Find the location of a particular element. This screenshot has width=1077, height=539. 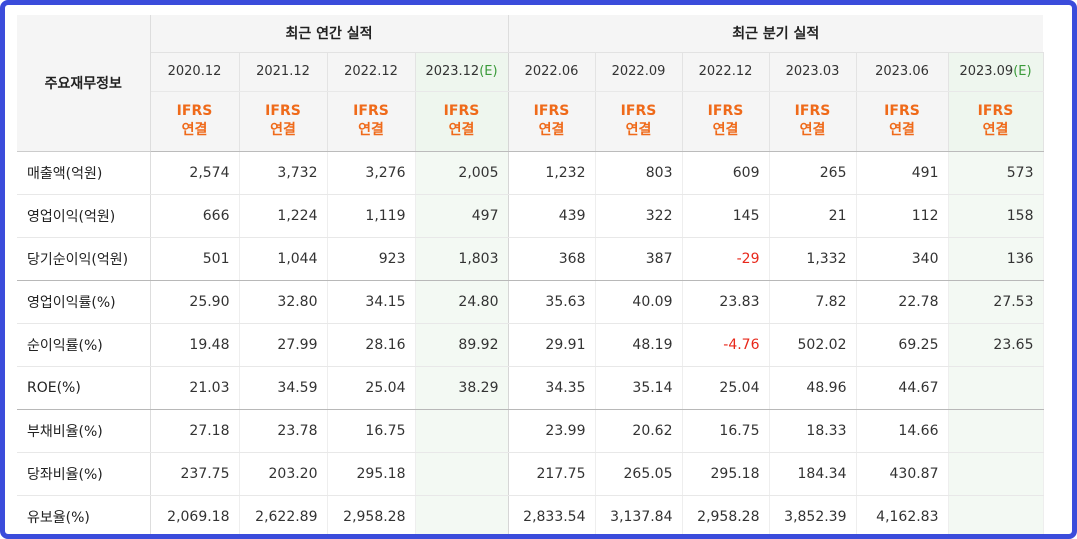

table-cell: 28.16 is located at coordinates (371, 345).